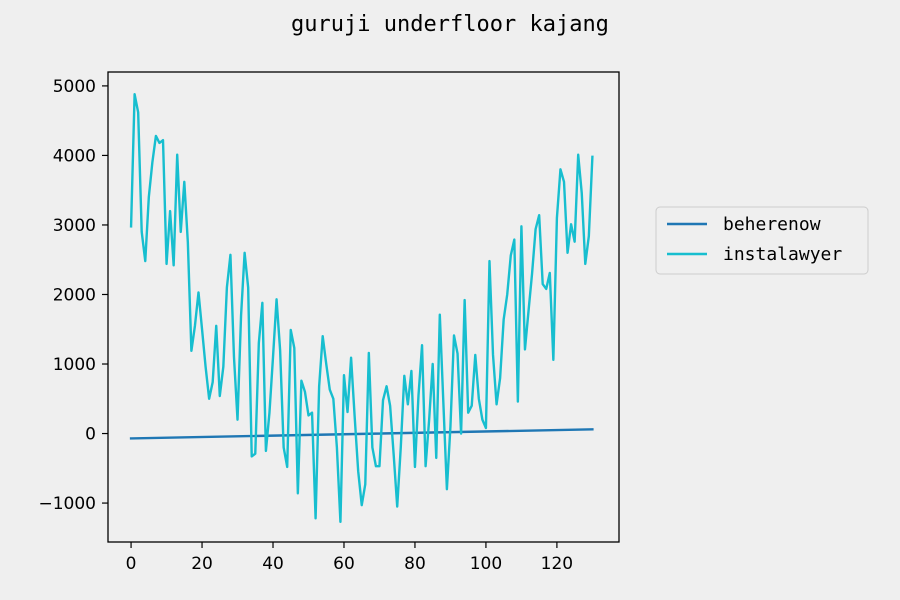  Describe the element at coordinates (782, 254) in the screenshot. I see `legend-label-instalawyer: instalawyer` at that location.